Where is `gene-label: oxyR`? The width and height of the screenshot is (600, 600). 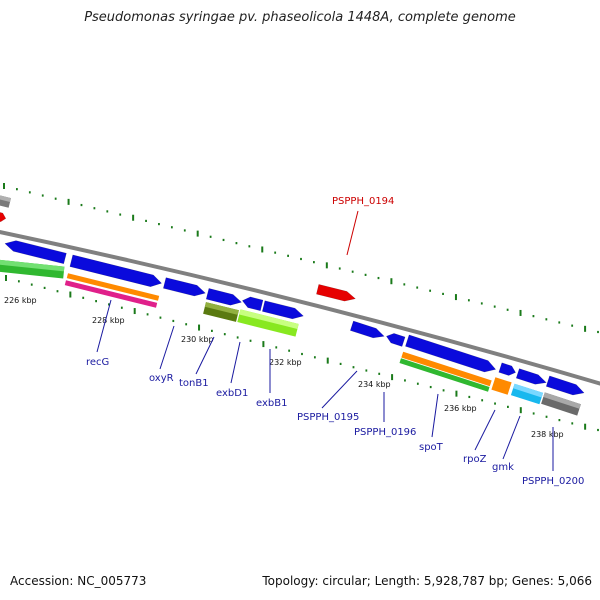 gene-label: oxyR is located at coordinates (161, 378).